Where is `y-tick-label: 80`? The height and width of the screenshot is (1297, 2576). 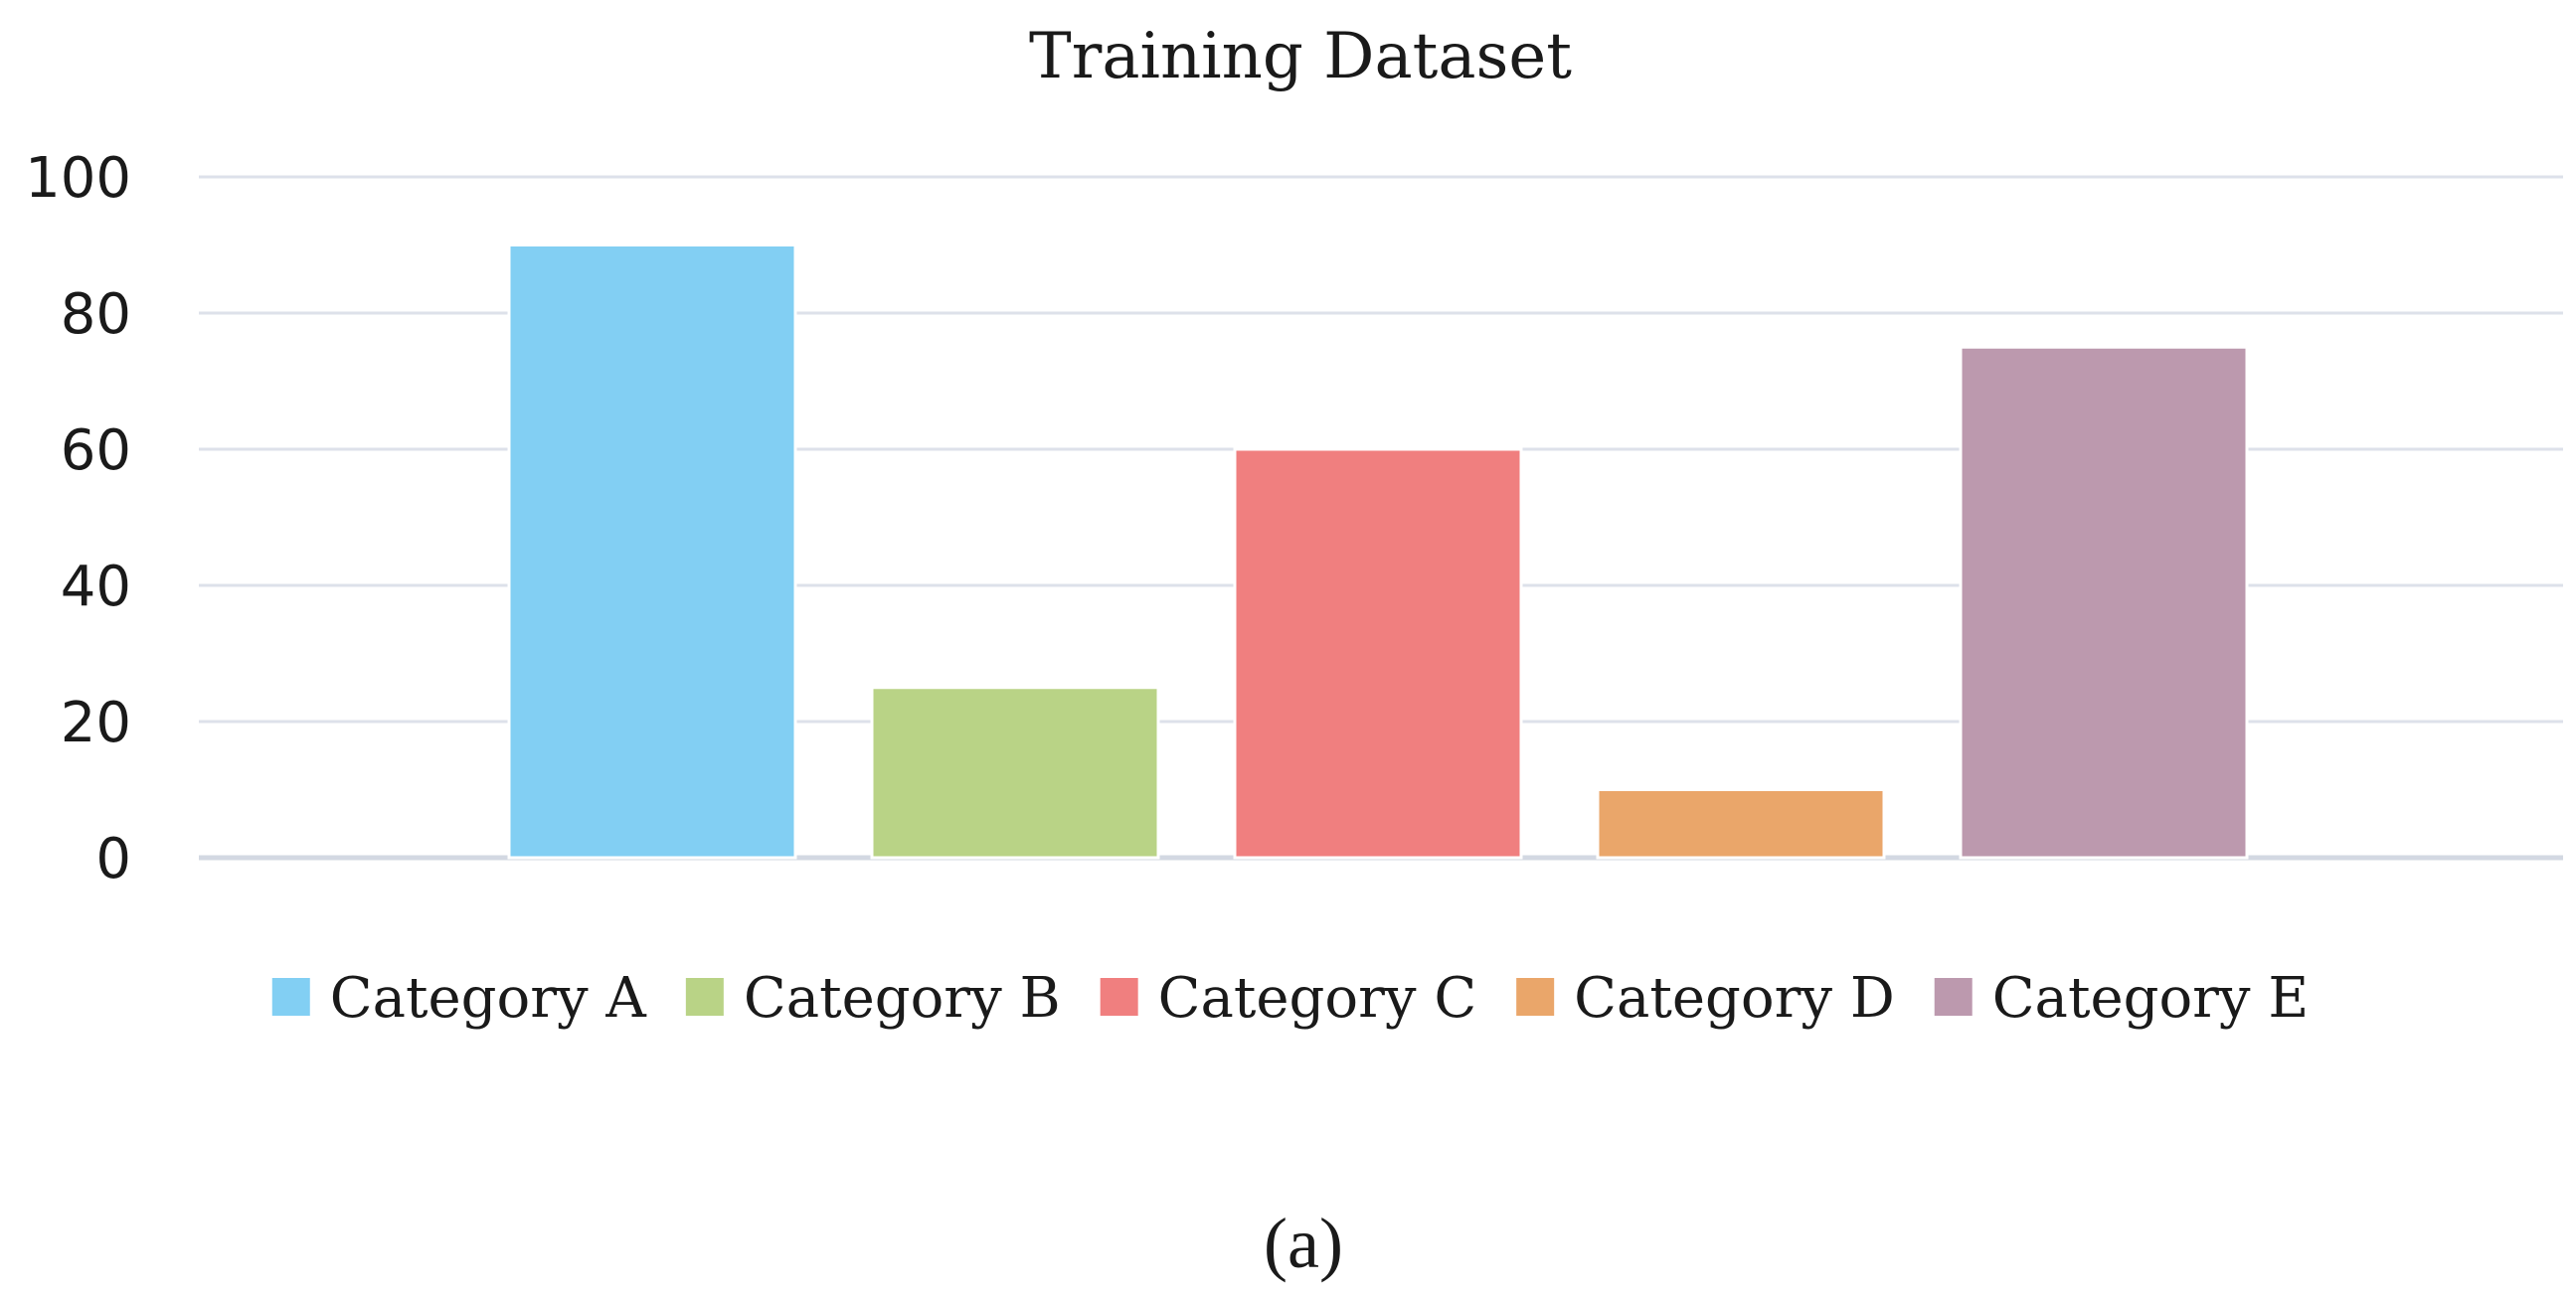
y-tick-label: 80 is located at coordinates (96, 314).